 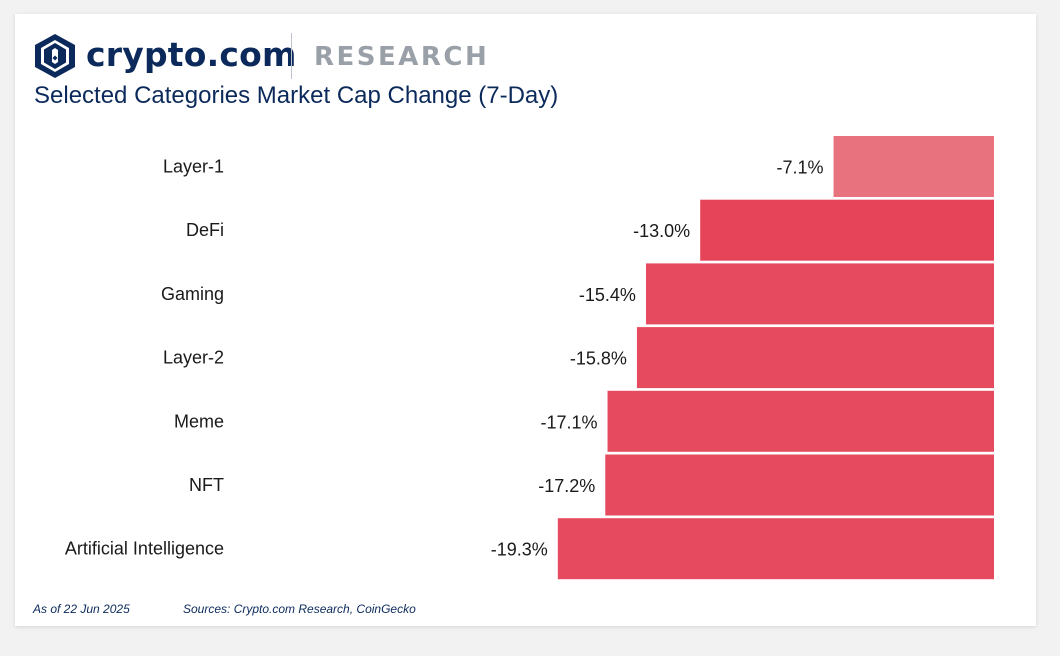 I want to click on category-label: Meme, so click(x=199, y=421).